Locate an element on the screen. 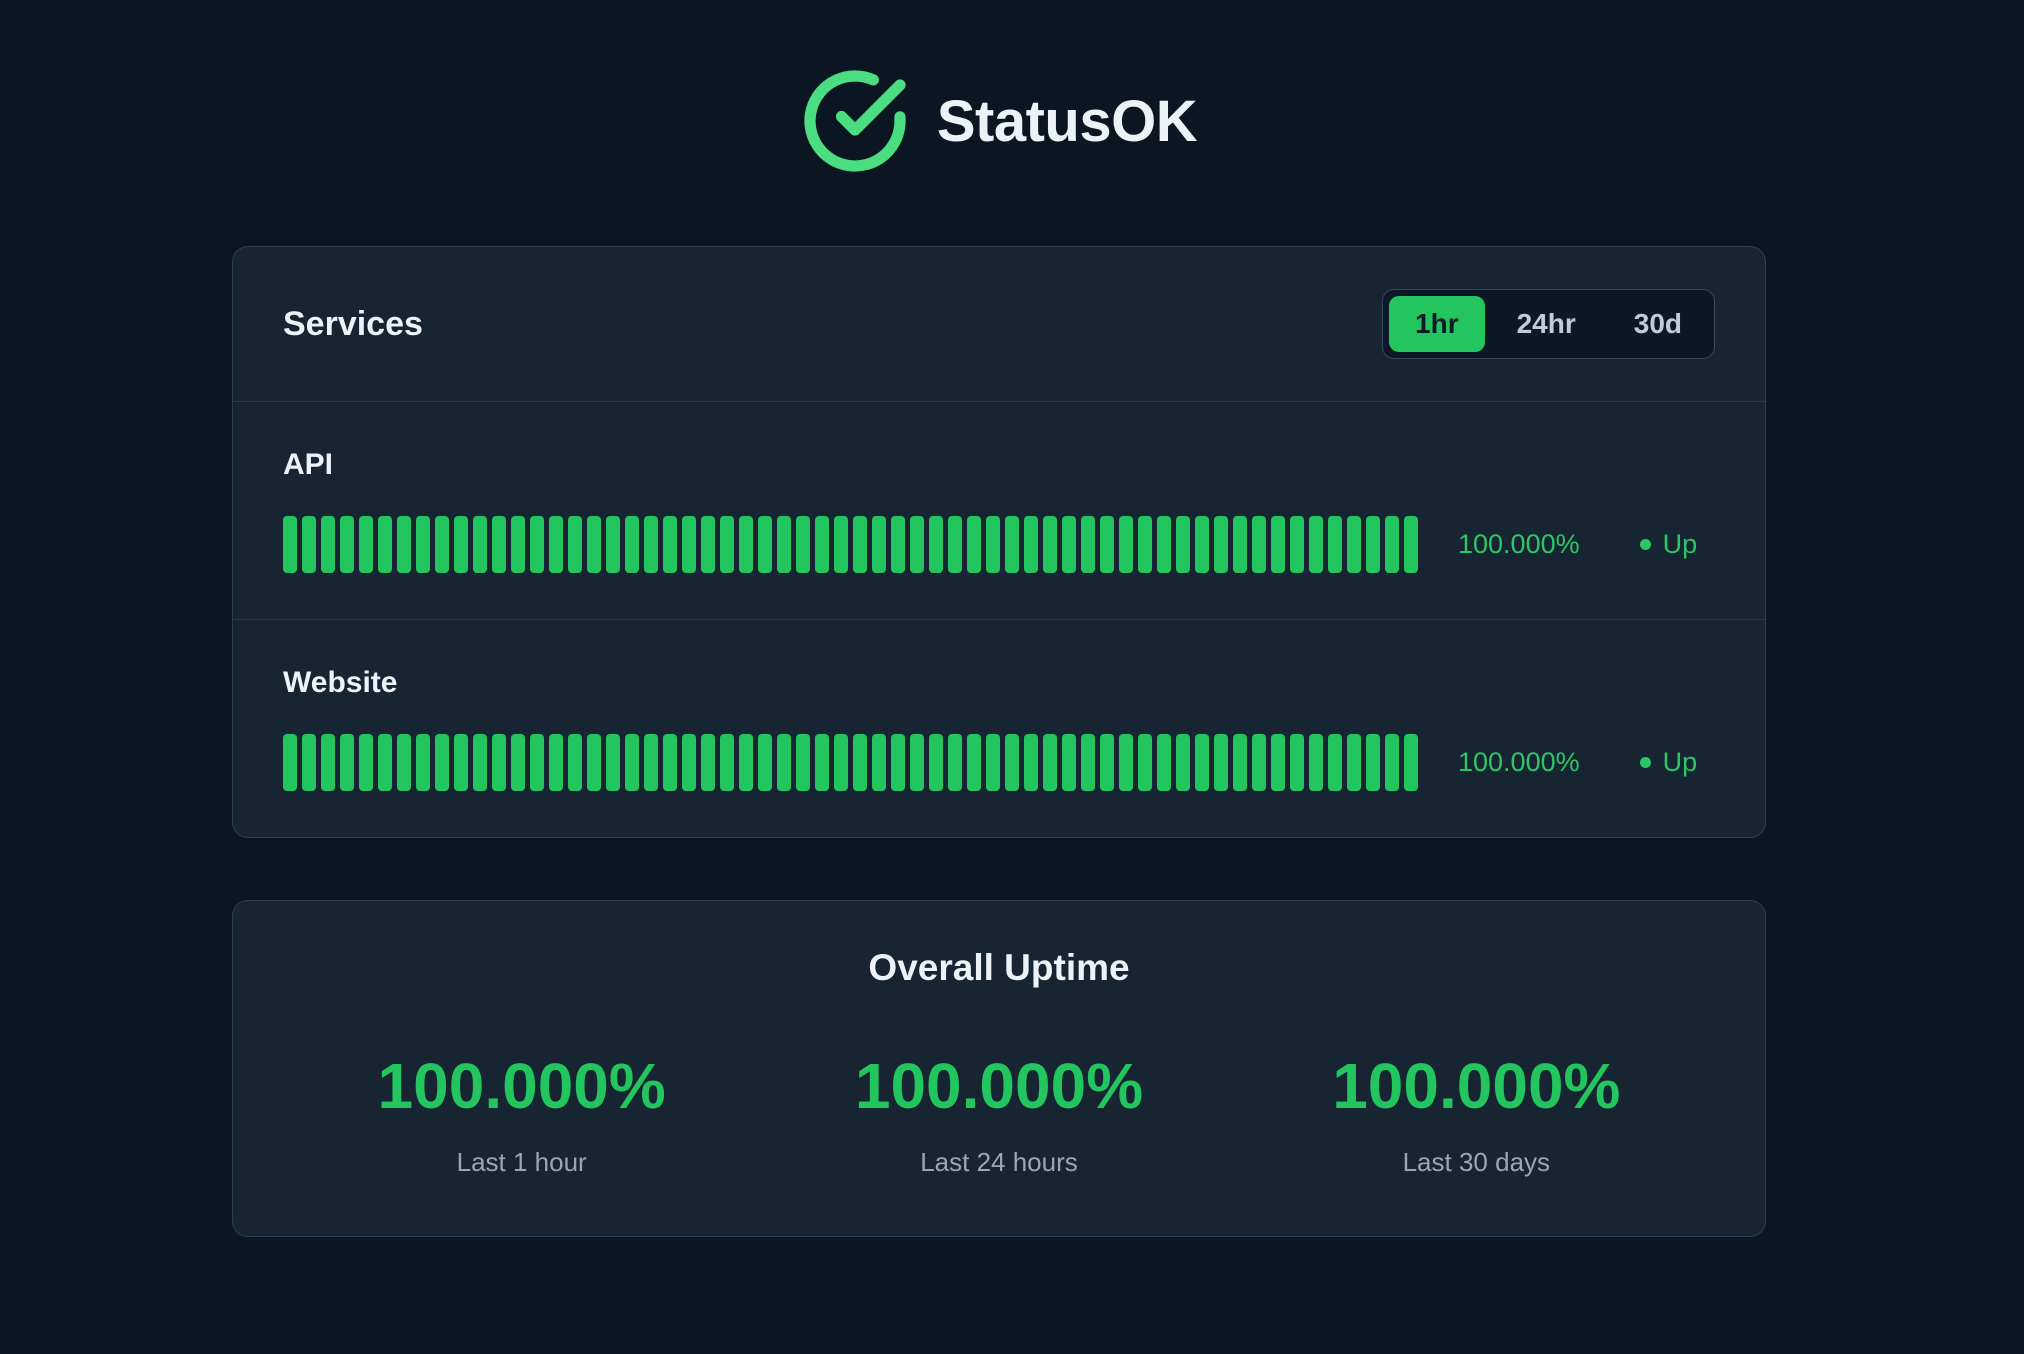 This screenshot has height=1354, width=2024. overall-uptime-title: Overall Uptime is located at coordinates (999, 967).